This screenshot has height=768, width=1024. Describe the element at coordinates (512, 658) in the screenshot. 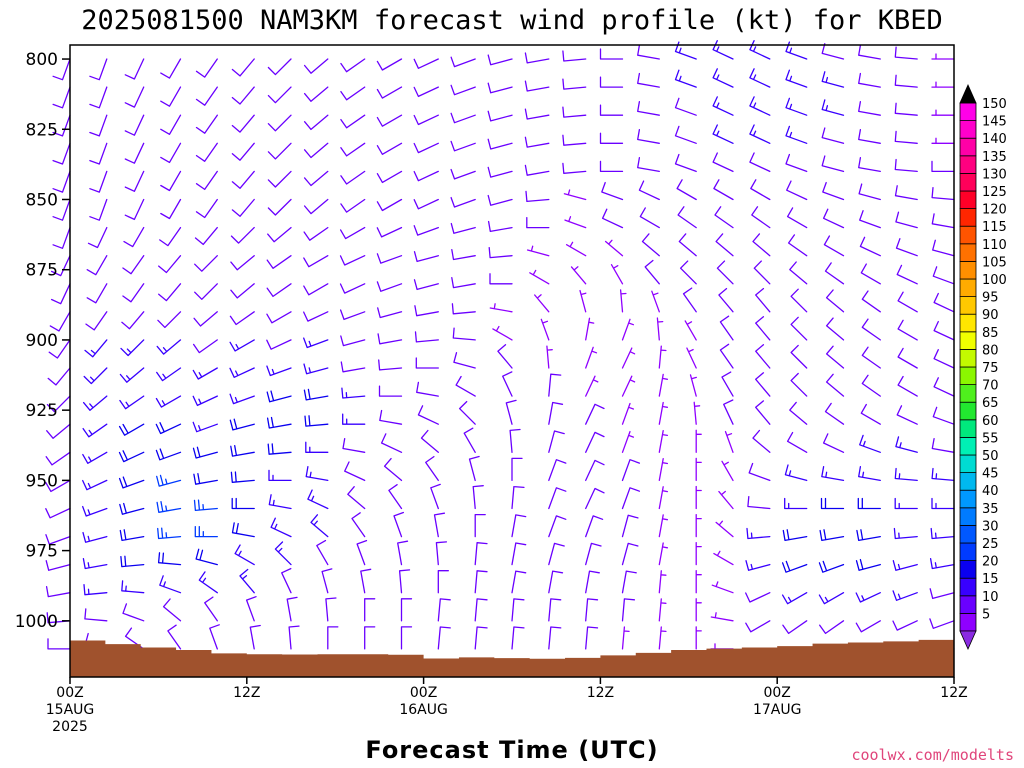

I see `terrain-fill` at that location.